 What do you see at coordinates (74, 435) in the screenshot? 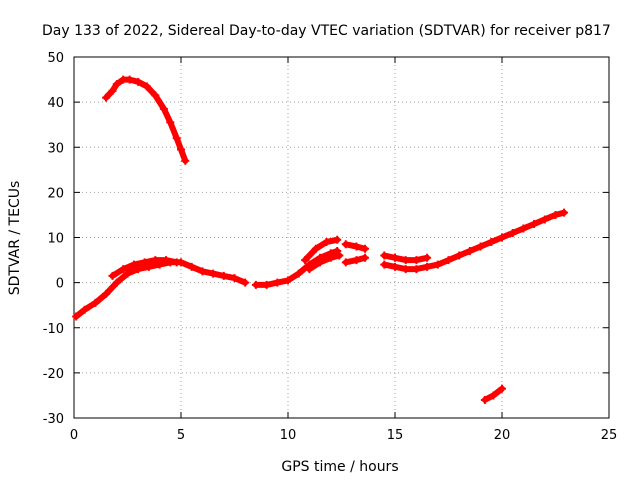
I see `x-tick-label: 0` at bounding box center [74, 435].